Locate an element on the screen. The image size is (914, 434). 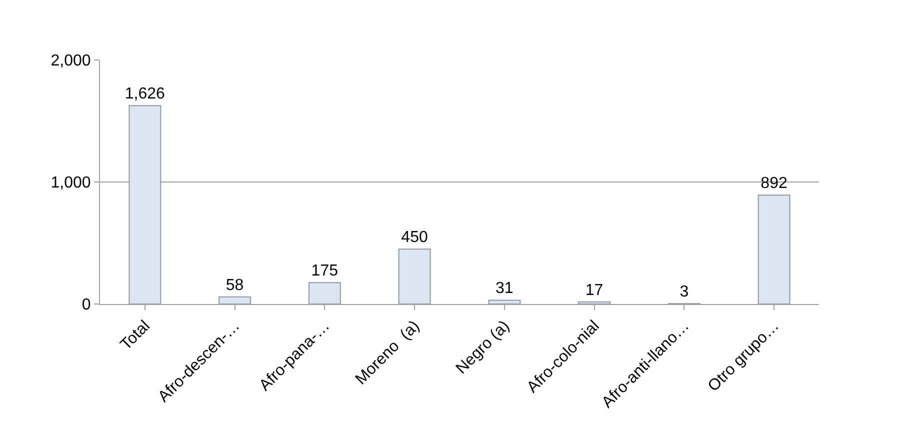
y-tick-label: 2,000 is located at coordinates (70, 61).